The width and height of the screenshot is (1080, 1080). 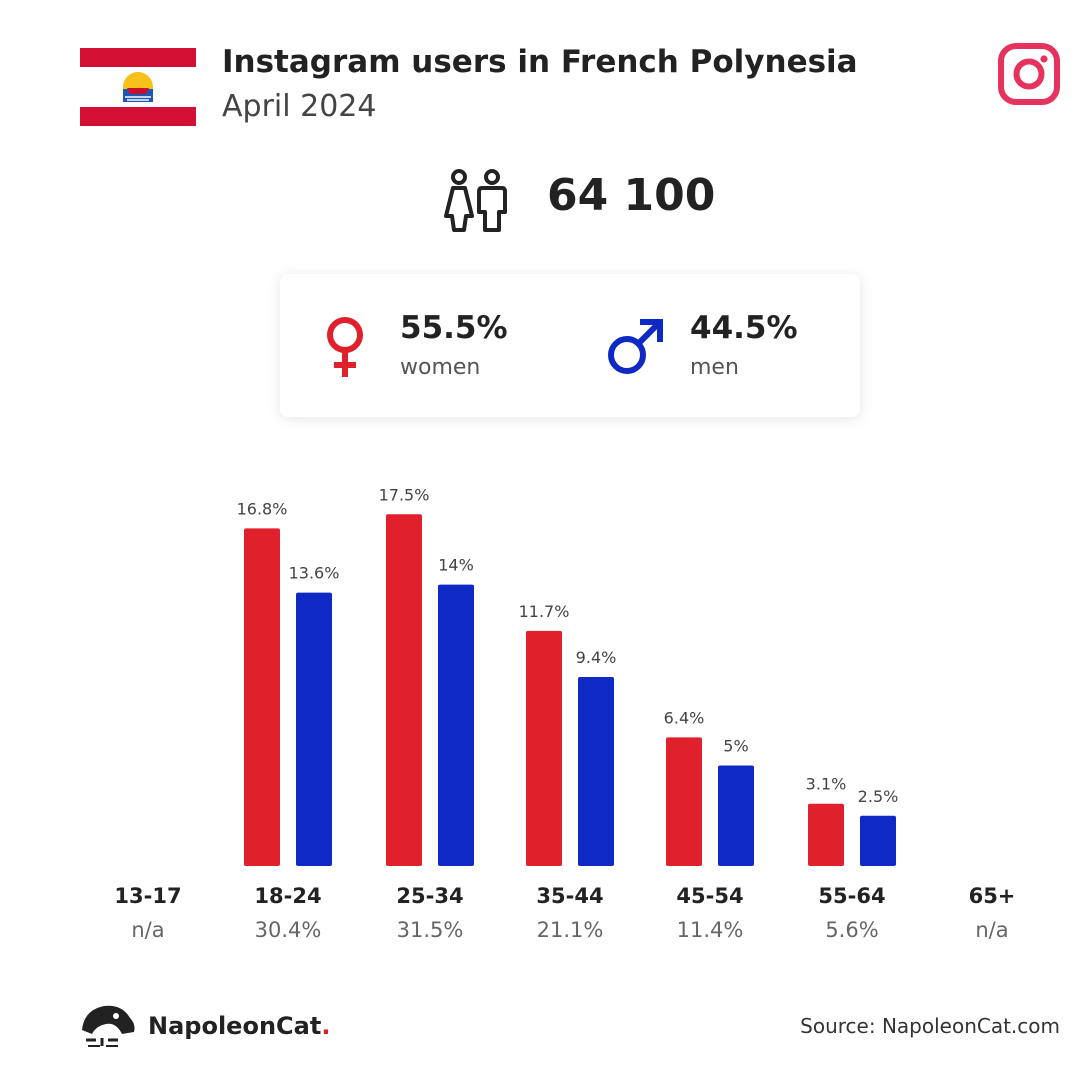 What do you see at coordinates (684, 717) in the screenshot?
I see `data-label-women-45-54: 6.4%` at bounding box center [684, 717].